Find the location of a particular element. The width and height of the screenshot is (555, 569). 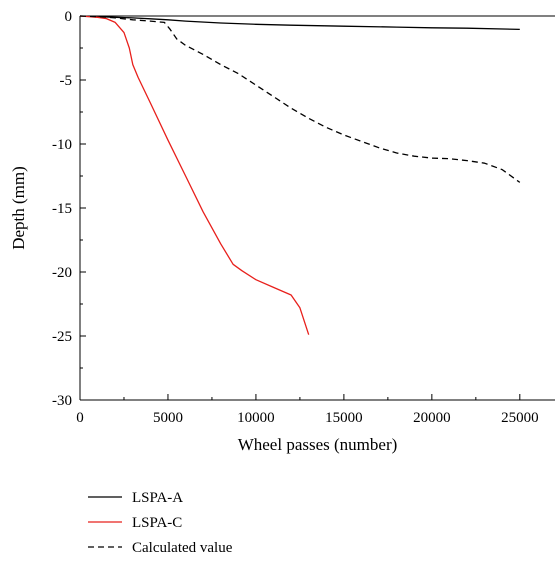

x-axis-title: Wheel passes (number) is located at coordinates (318, 444).